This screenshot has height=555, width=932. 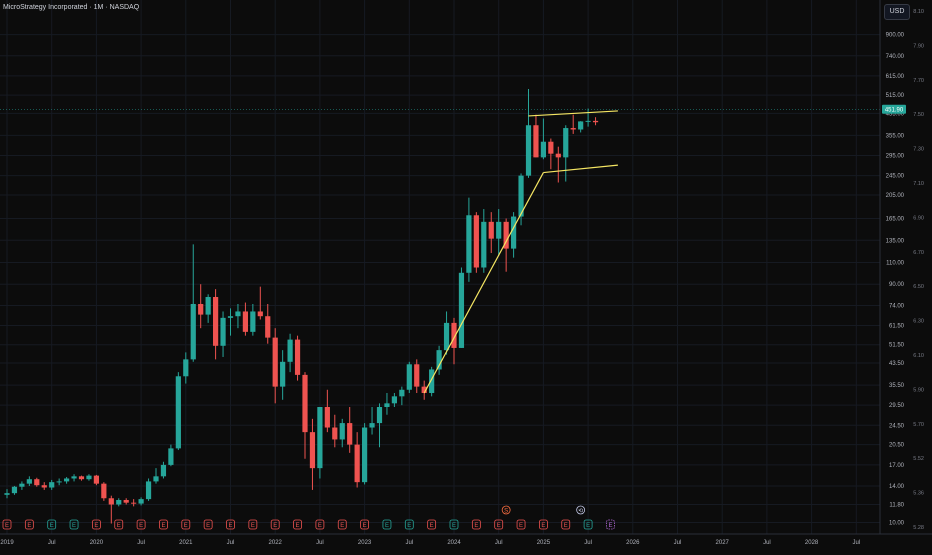 What do you see at coordinates (581, 510) in the screenshot?
I see `dividend-marker: ⟲` at bounding box center [581, 510].